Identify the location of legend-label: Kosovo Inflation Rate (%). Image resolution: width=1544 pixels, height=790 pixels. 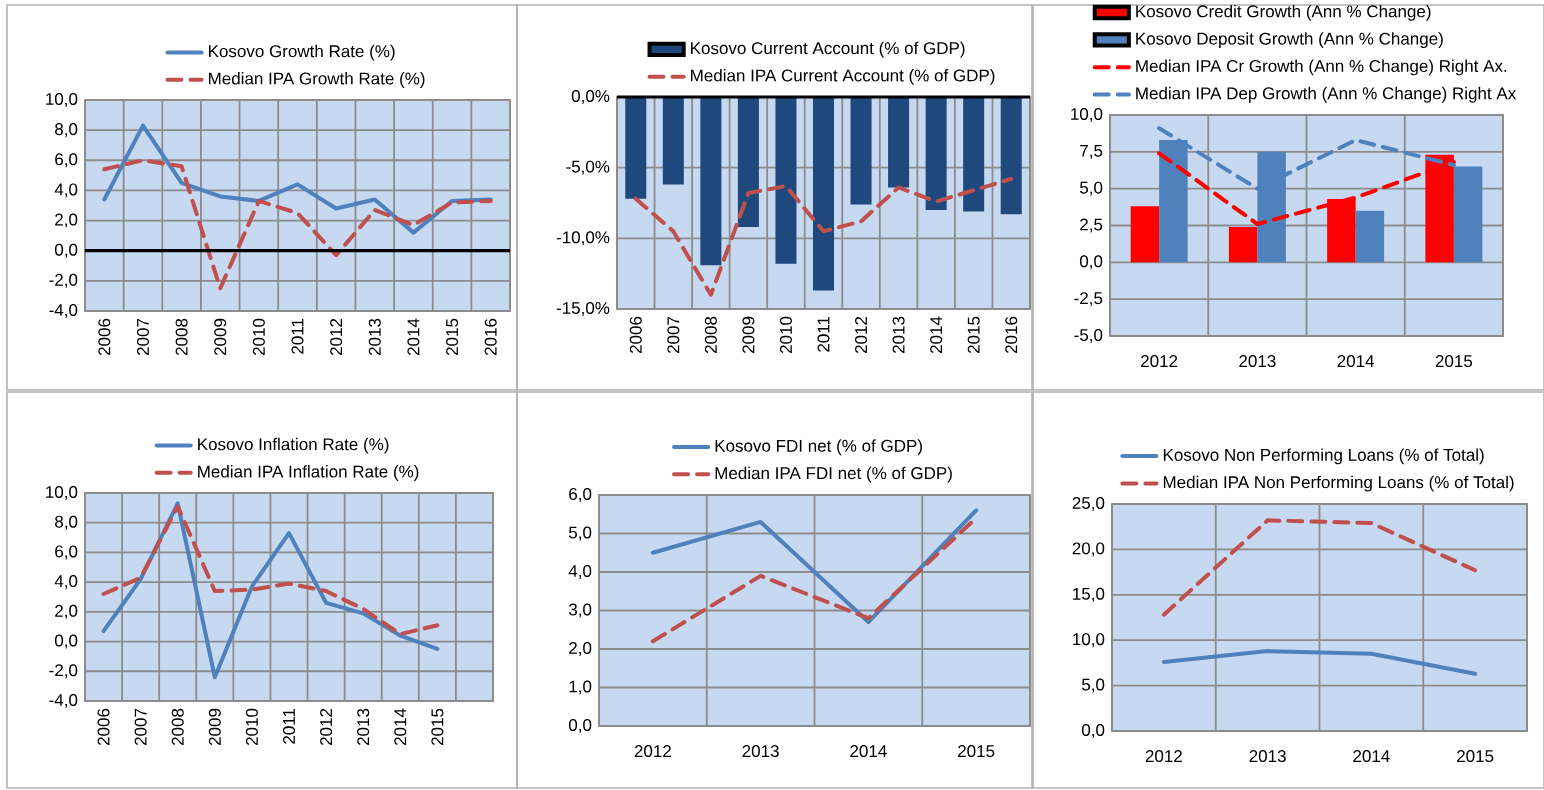
(293, 445).